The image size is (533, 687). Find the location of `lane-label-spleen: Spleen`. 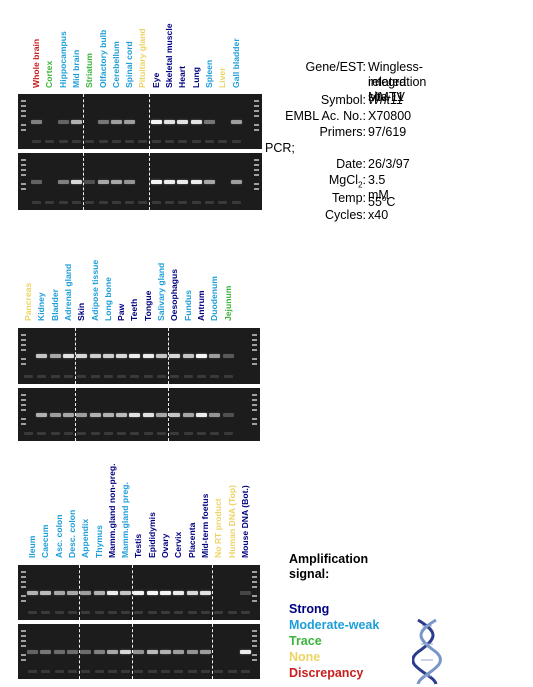

lane-label-spleen: Spleen is located at coordinates (208, 73).